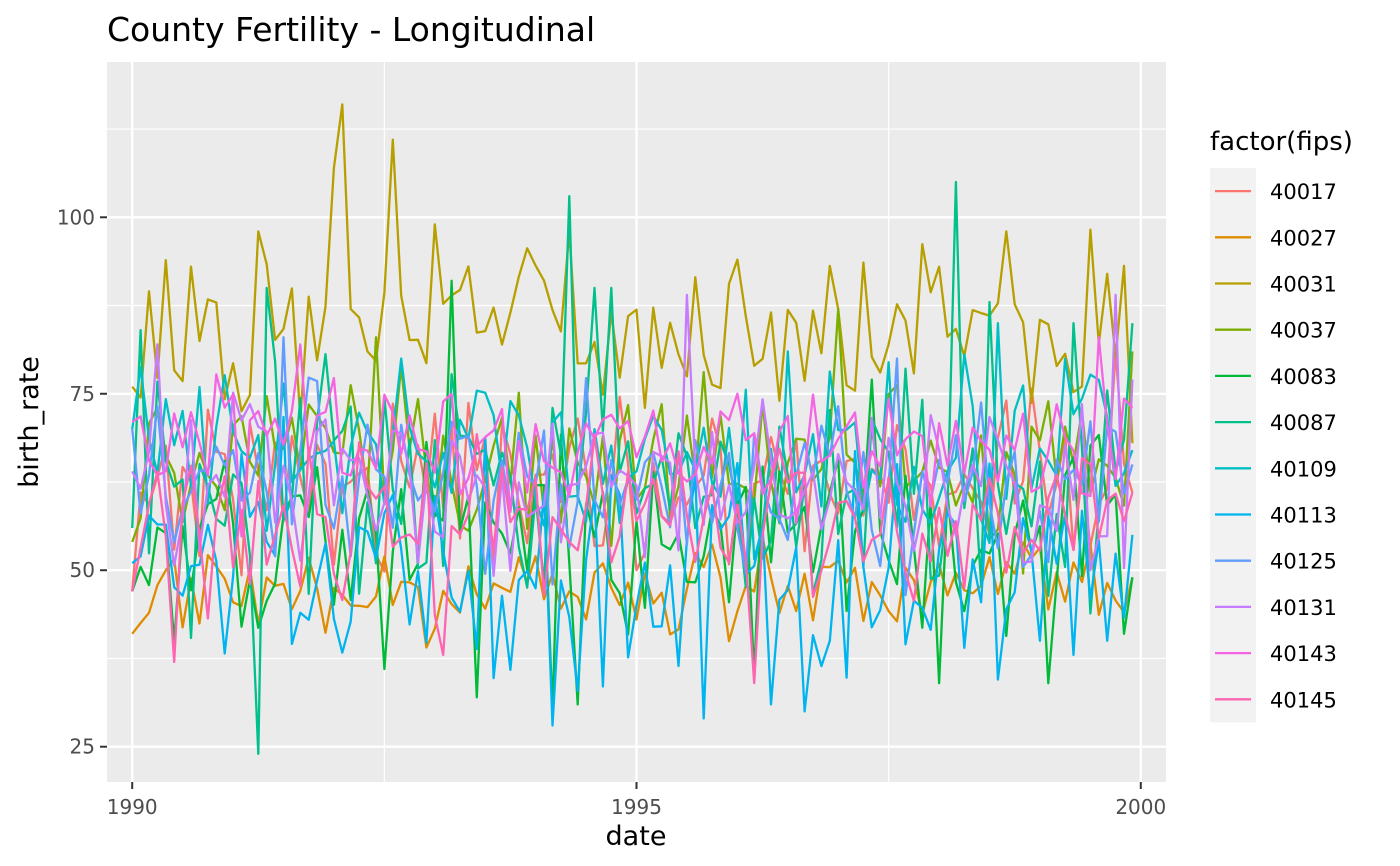  I want to click on legend-label-40125: 40125, so click(1303, 562).